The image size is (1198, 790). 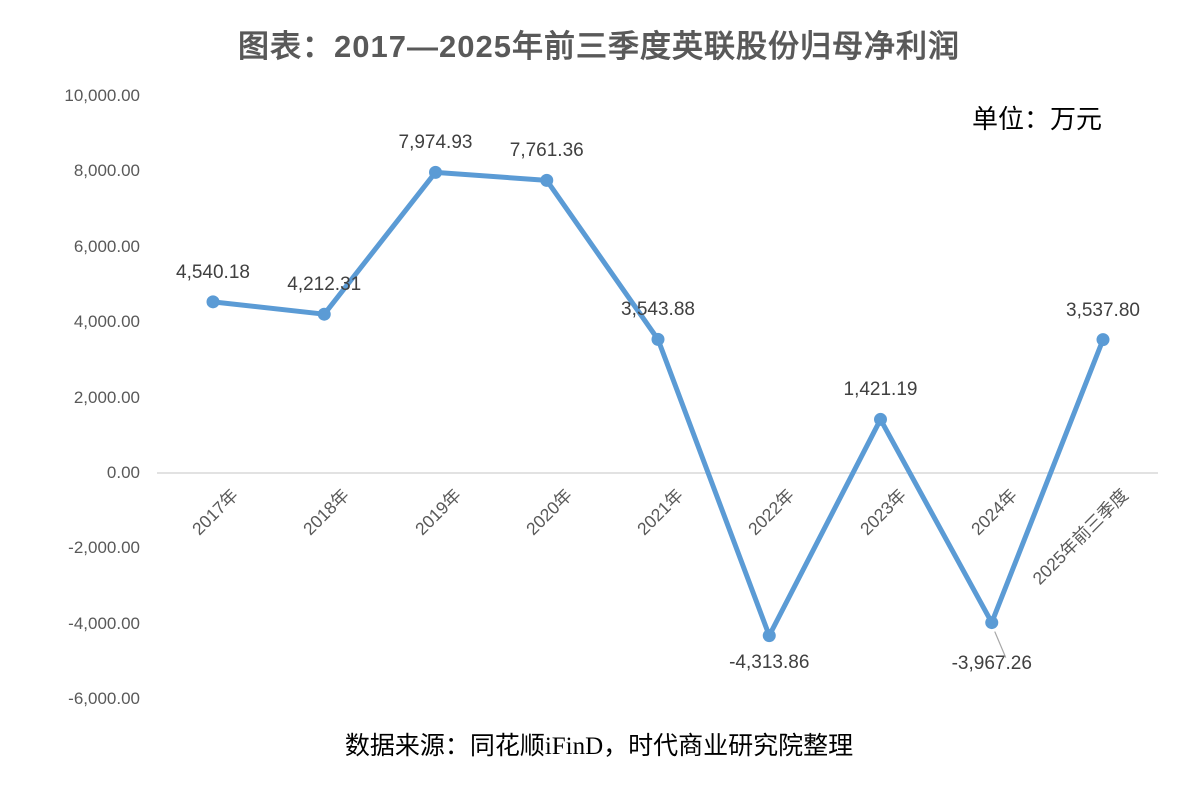 What do you see at coordinates (599, 46) in the screenshot?
I see `chart-title: 图表：2017—2025年前三季度英联股份归母净利润` at bounding box center [599, 46].